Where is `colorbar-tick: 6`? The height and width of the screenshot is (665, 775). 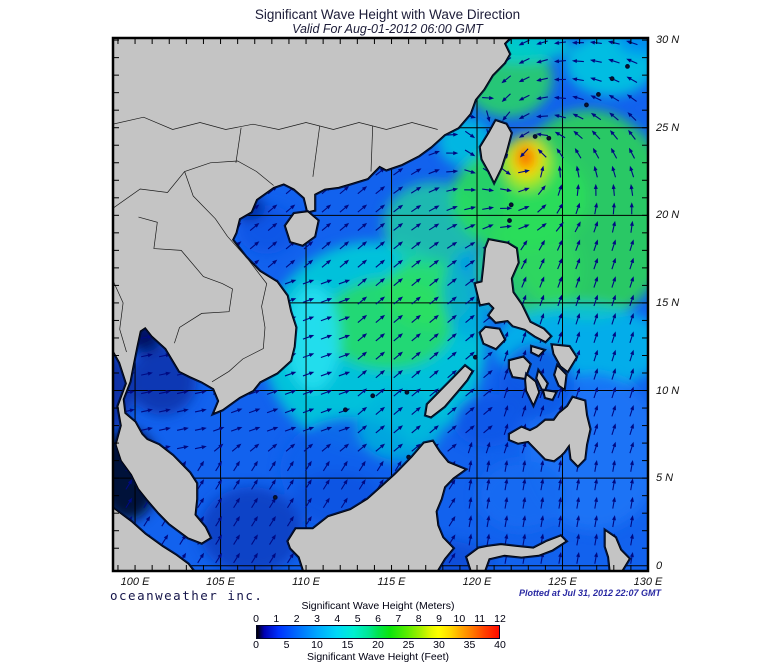 colorbar-tick: 6 is located at coordinates (378, 619).